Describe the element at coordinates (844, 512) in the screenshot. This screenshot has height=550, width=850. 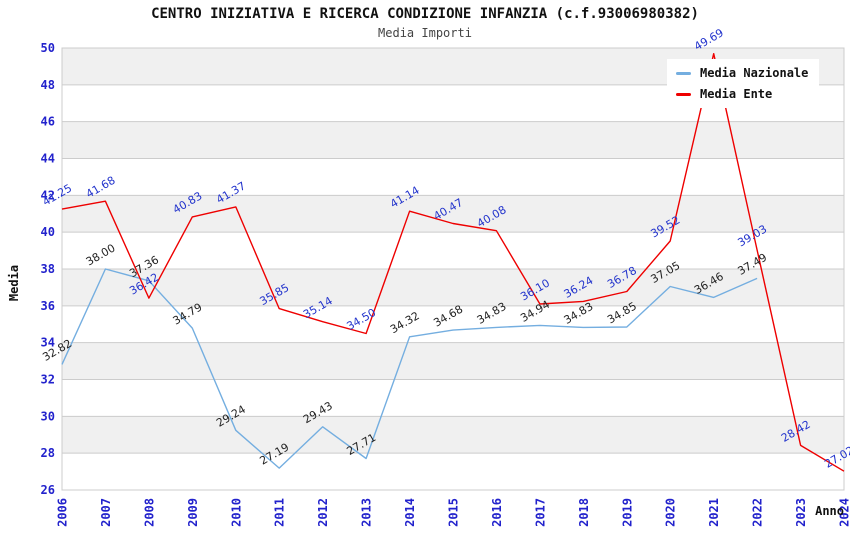
I see `x-tick-label: 2024` at that location.